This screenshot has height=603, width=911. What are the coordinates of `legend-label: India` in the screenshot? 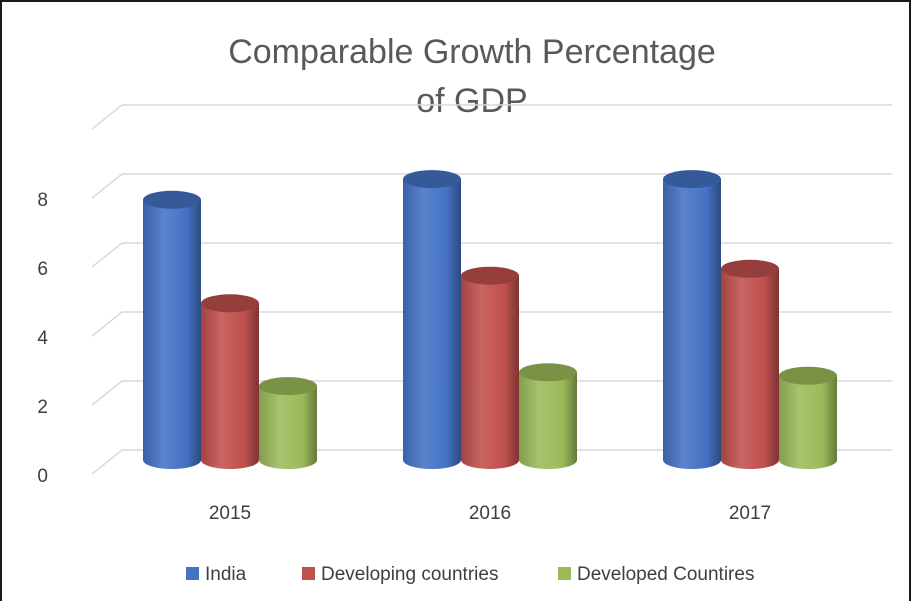 It's located at (226, 574).